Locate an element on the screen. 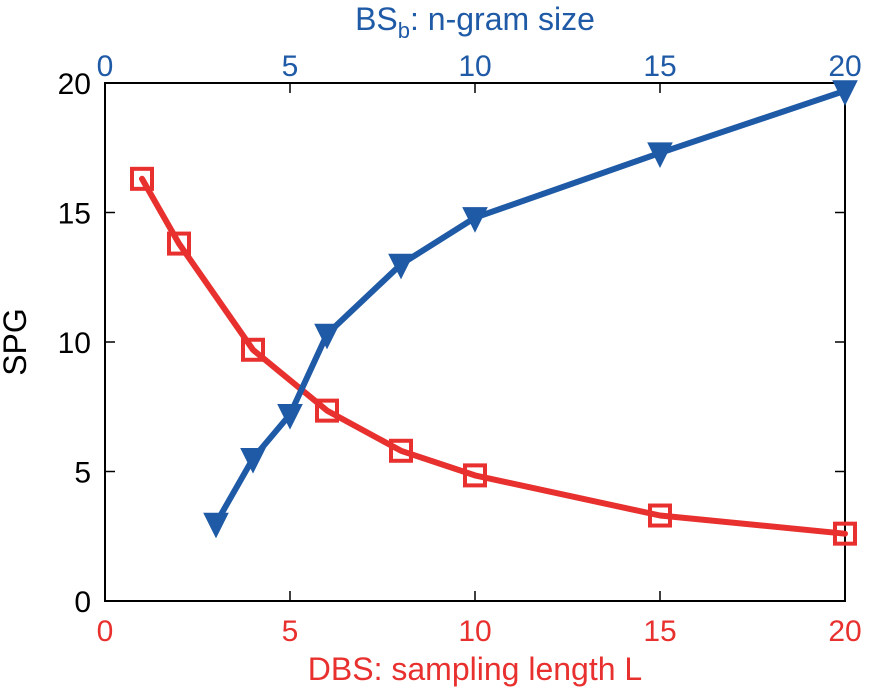  y-tick-label: 0 is located at coordinates (82, 602).